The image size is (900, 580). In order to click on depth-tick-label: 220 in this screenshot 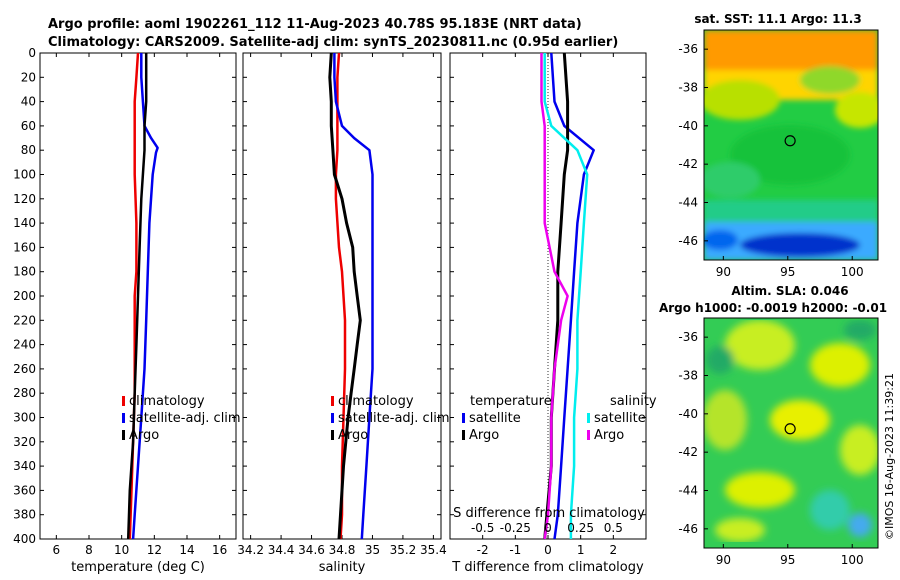, I will do `click(24, 320)`.